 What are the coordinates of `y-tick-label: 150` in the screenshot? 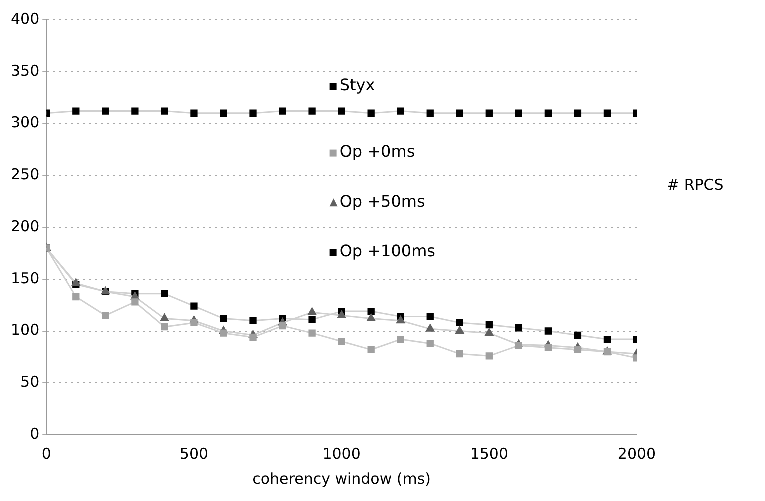 It's located at (25, 278).